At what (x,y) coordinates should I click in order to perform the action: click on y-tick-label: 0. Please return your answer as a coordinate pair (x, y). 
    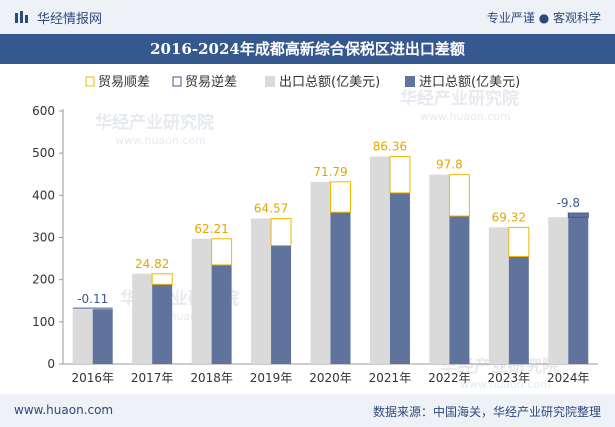
    Looking at the image, I should click on (51, 364).